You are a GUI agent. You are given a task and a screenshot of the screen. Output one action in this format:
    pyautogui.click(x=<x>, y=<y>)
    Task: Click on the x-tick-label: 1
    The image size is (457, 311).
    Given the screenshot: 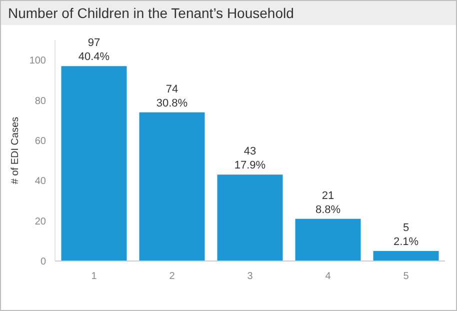 What is the action you would take?
    pyautogui.click(x=94, y=276)
    